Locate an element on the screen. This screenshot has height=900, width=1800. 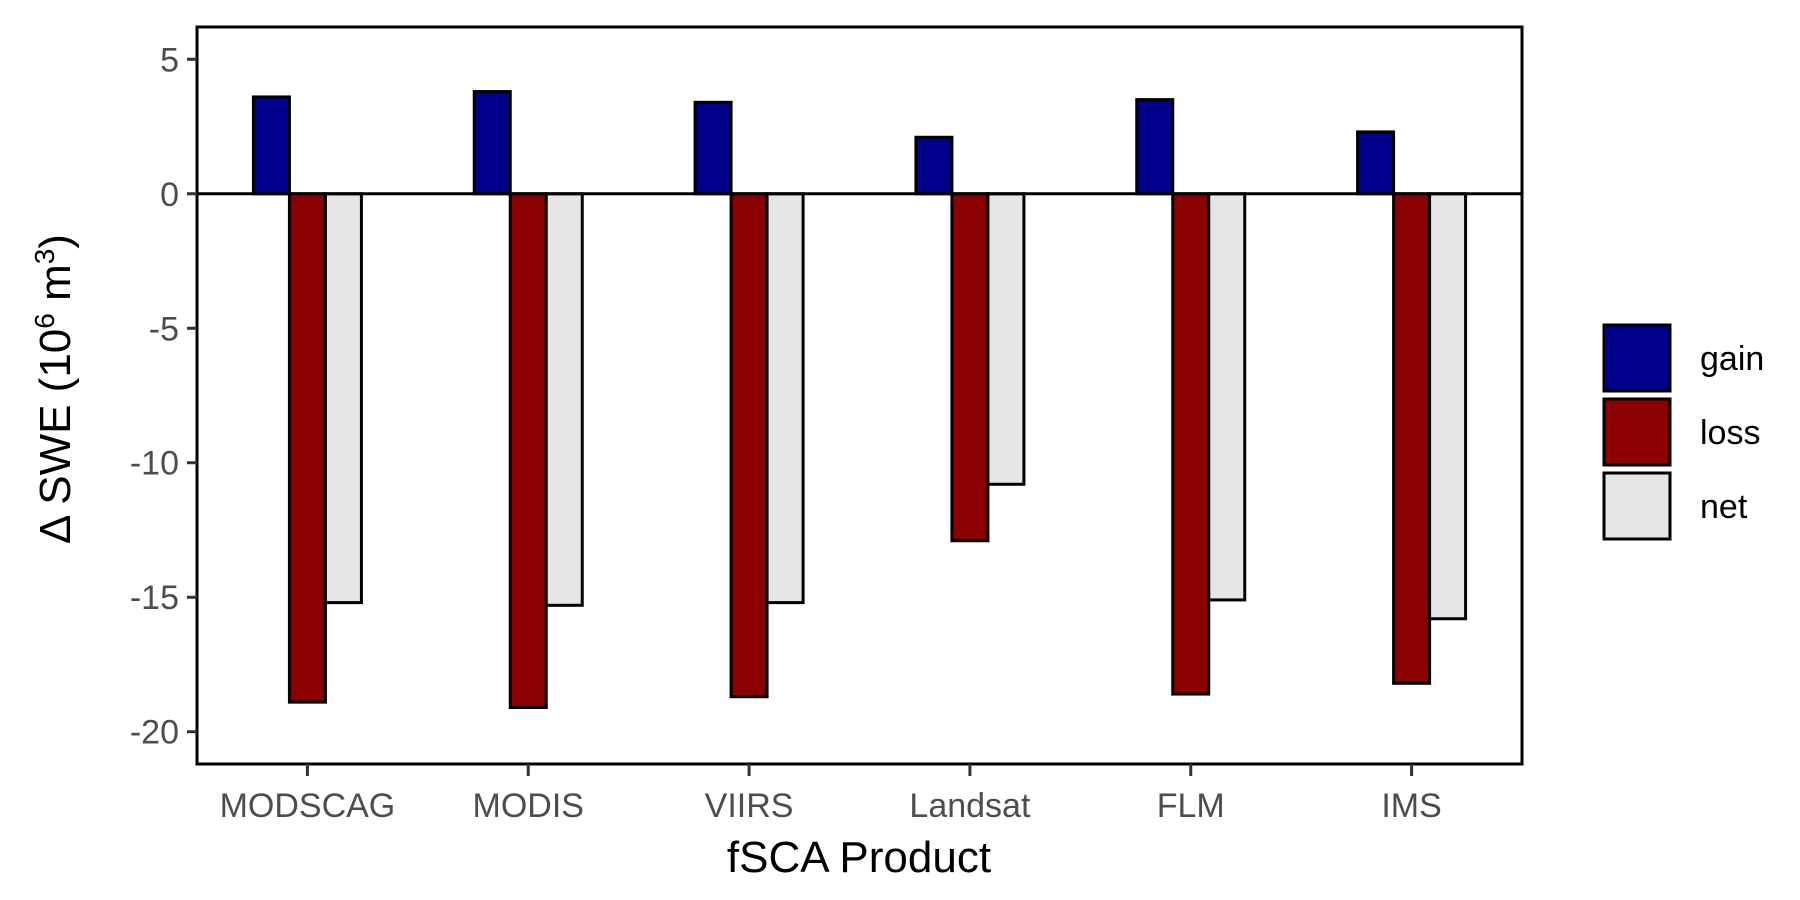
bar-net-modis is located at coordinates (564, 399).